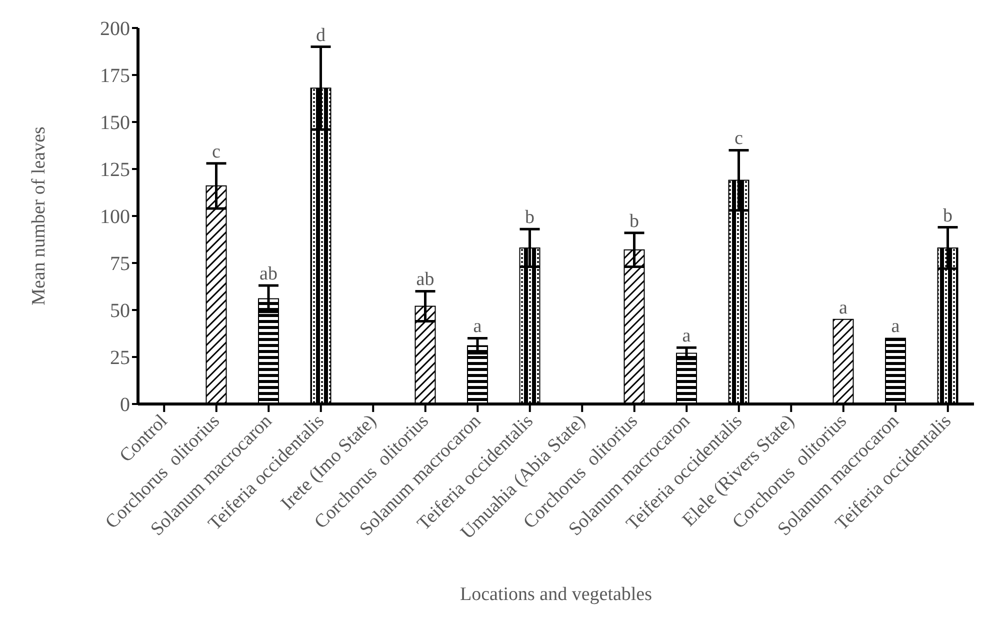 The width and height of the screenshot is (994, 626). Describe the element at coordinates (120, 358) in the screenshot. I see `y-tick-label: 25` at that location.